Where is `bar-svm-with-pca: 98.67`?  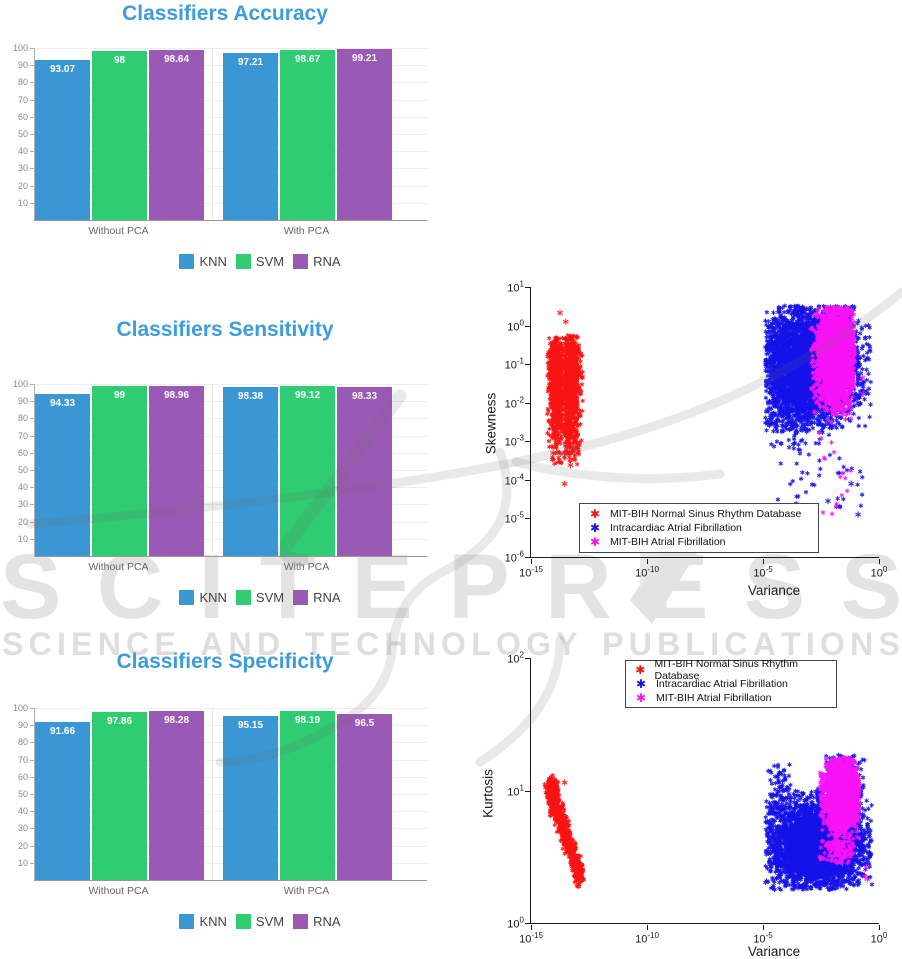
bar-svm-with-pca: 98.67 is located at coordinates (307, 135).